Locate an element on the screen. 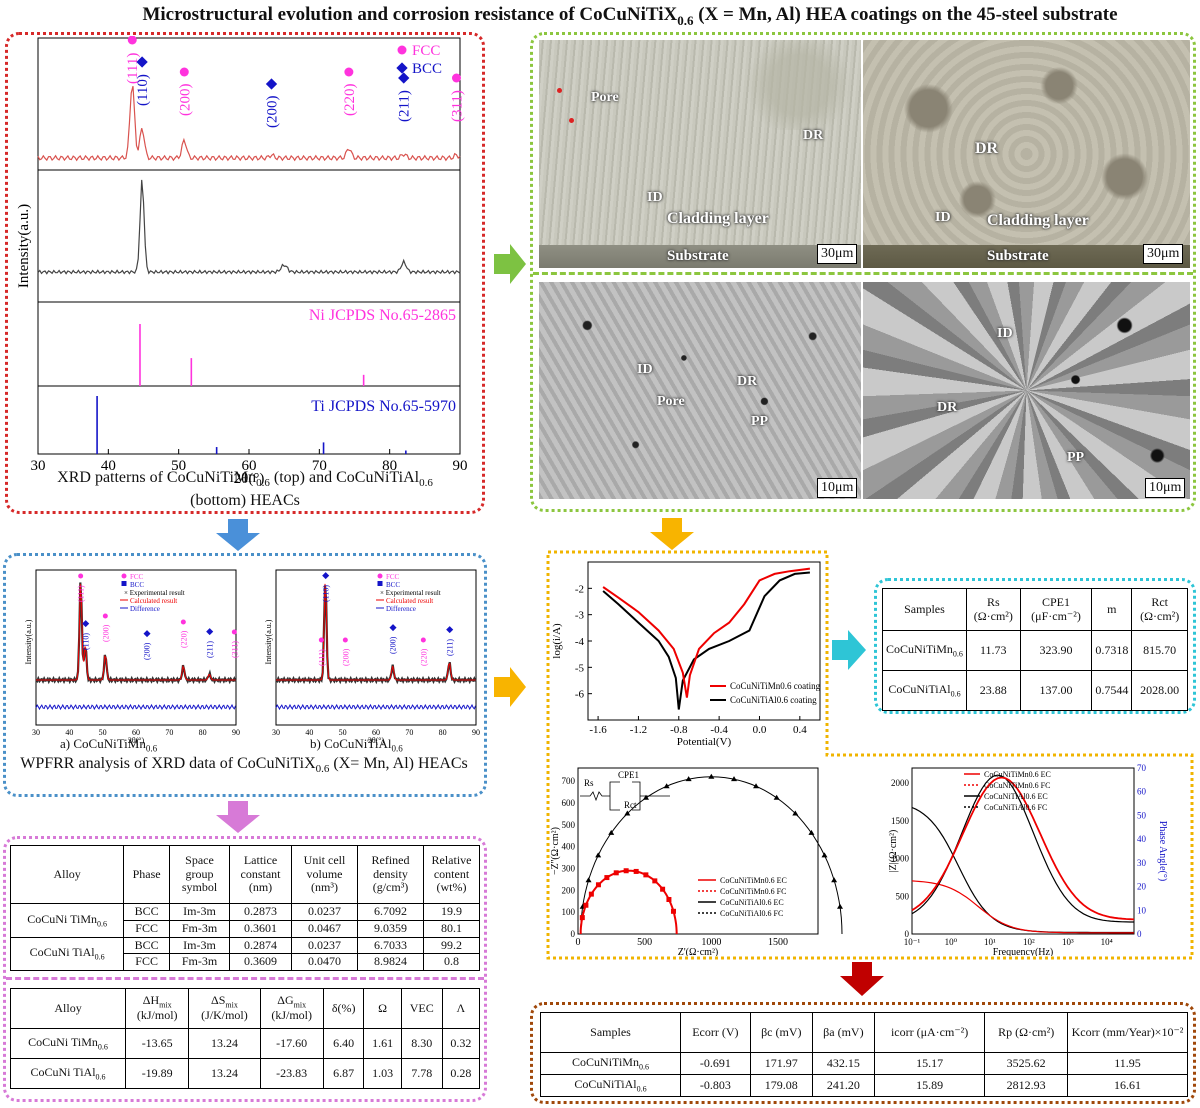 This screenshot has height=1108, width=1200. bode-ytick2: 30 is located at coordinates (1142, 863).